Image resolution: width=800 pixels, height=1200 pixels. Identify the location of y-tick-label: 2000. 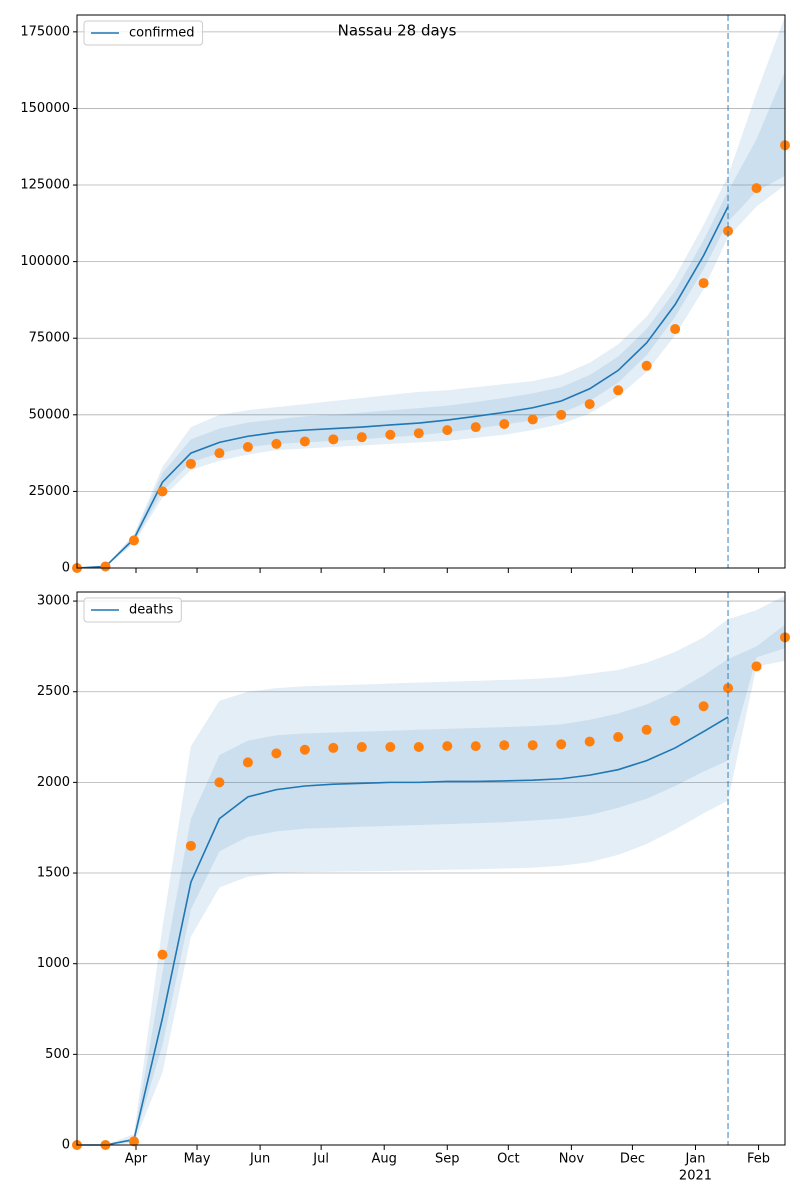
(53, 782).